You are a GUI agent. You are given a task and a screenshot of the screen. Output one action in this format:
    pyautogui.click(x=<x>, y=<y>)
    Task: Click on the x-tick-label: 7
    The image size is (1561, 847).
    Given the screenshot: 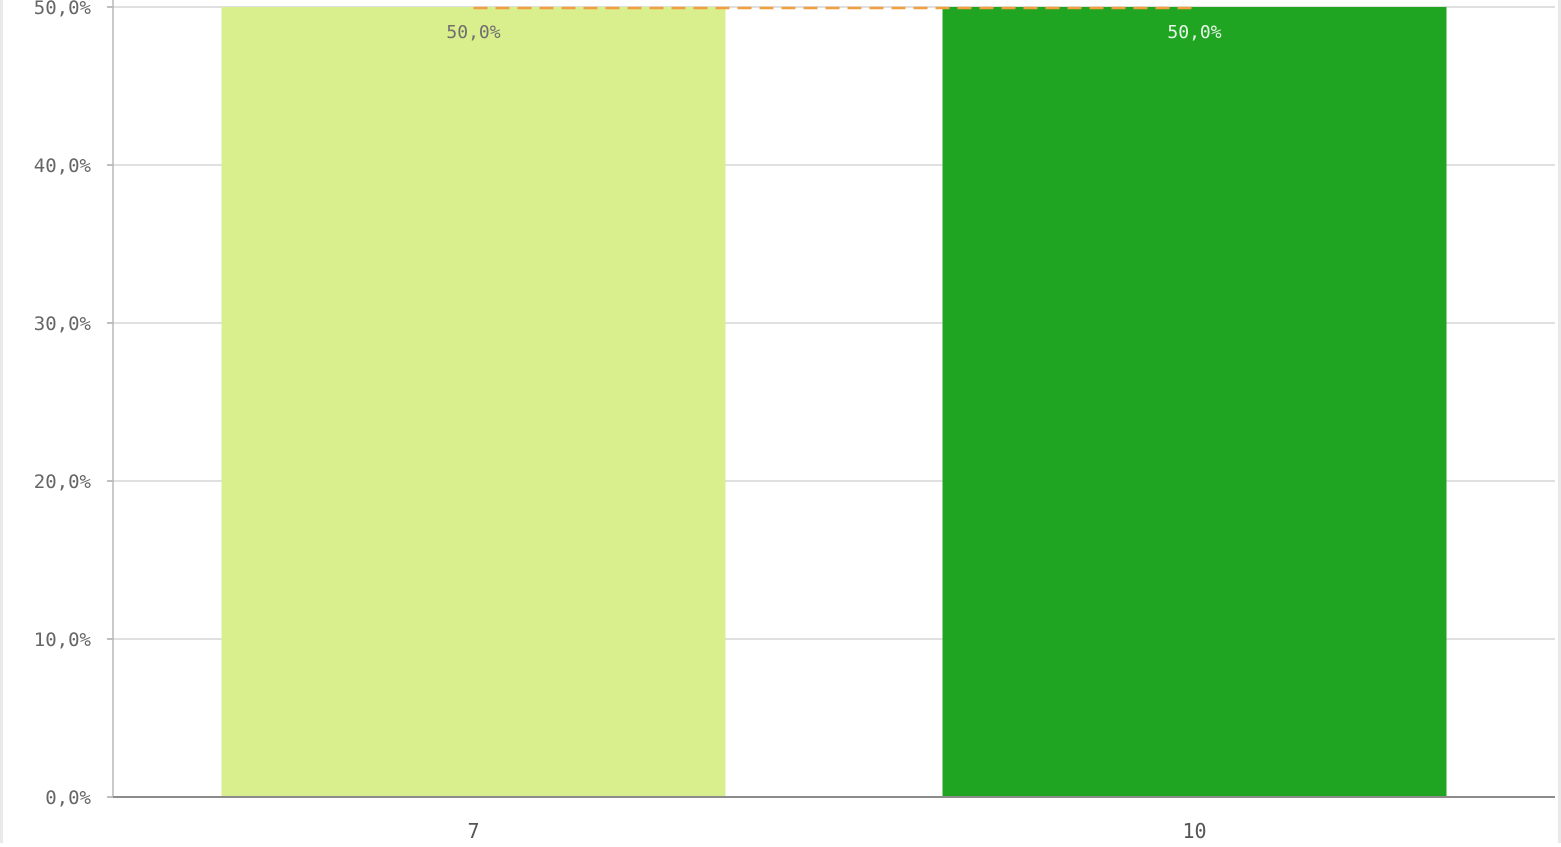 What is the action you would take?
    pyautogui.click(x=473, y=831)
    